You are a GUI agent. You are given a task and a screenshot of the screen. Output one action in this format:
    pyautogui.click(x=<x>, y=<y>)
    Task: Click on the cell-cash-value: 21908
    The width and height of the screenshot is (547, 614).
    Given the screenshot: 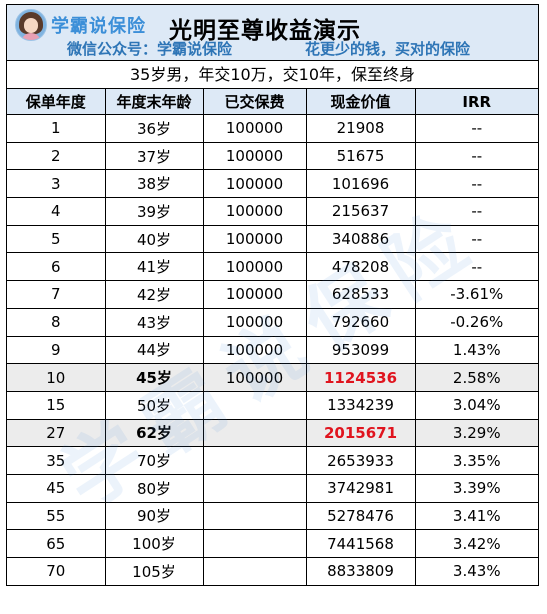 What is the action you would take?
    pyautogui.click(x=360, y=128)
    